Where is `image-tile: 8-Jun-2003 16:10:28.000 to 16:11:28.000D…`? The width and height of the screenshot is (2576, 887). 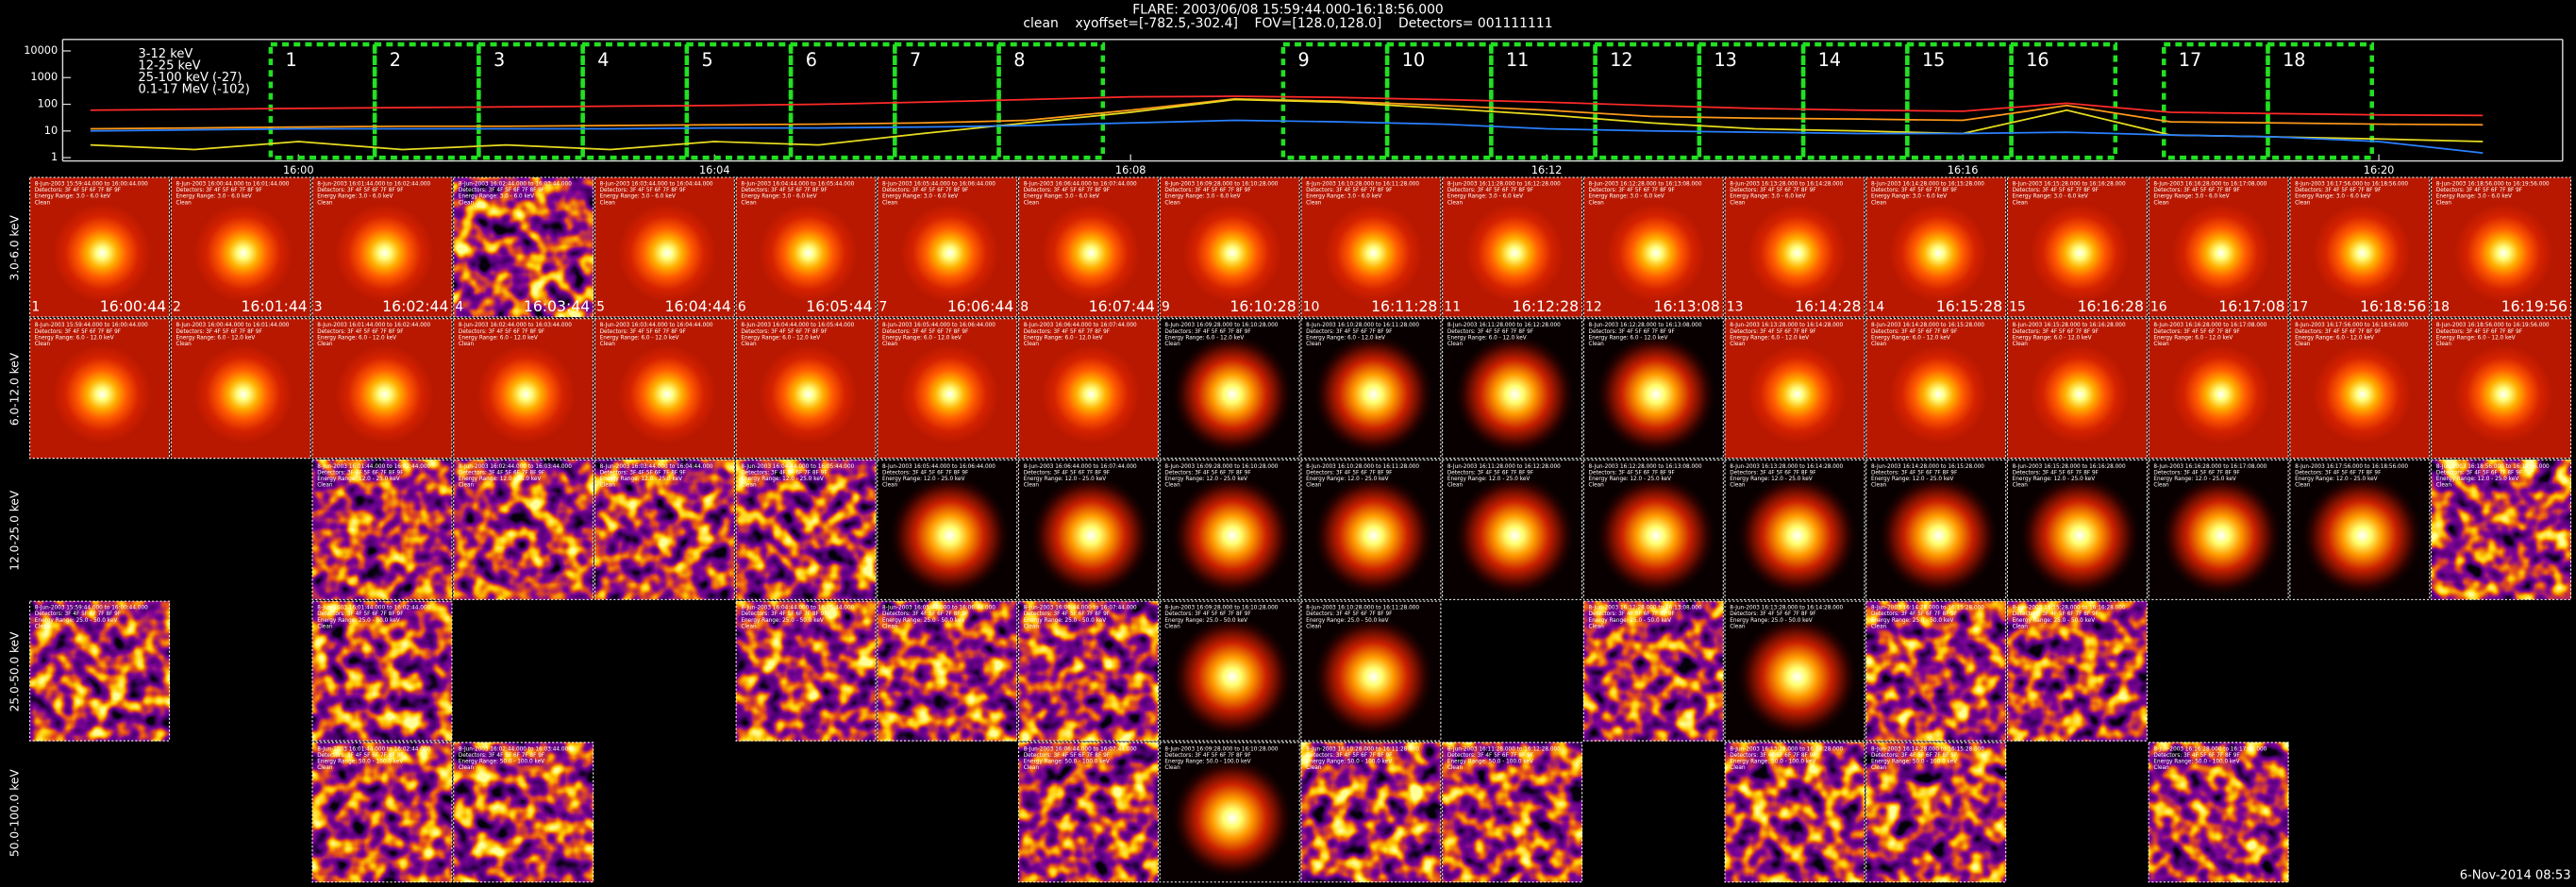 image-tile: 8-Jun-2003 16:10:28.000 to 16:11:28.000D… is located at coordinates (1371, 529).